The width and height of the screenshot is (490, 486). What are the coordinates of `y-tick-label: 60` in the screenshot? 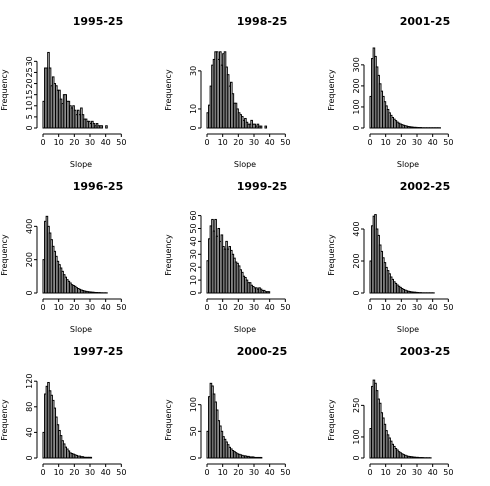 It's located at (193, 215).